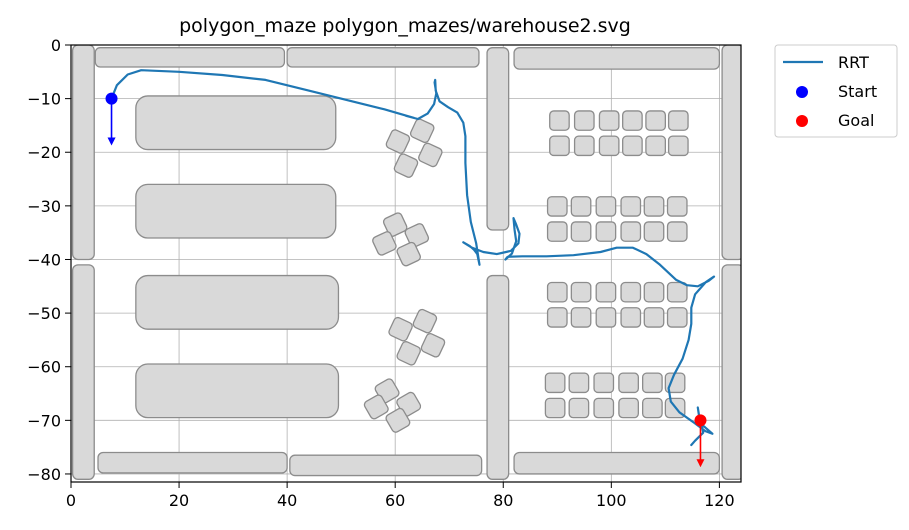 The height and width of the screenshot is (530, 909). I want to click on y-tick-label: −40, so click(44, 259).